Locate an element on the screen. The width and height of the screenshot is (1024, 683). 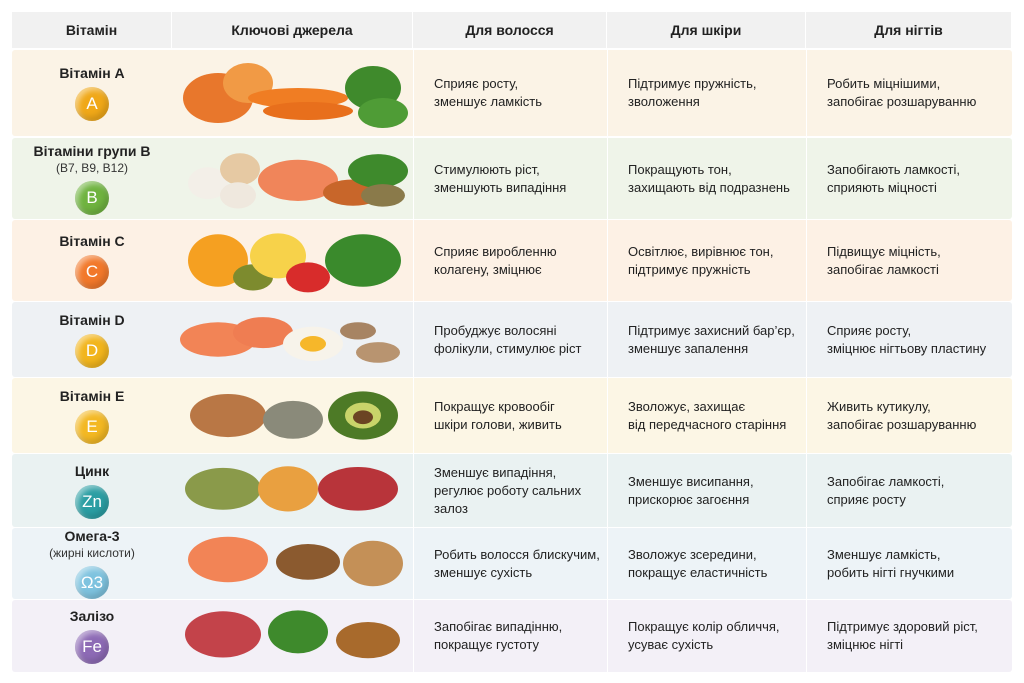
benefit-cell: Покращує кровообіг шкіри голови, живить is located at coordinates (510, 415).